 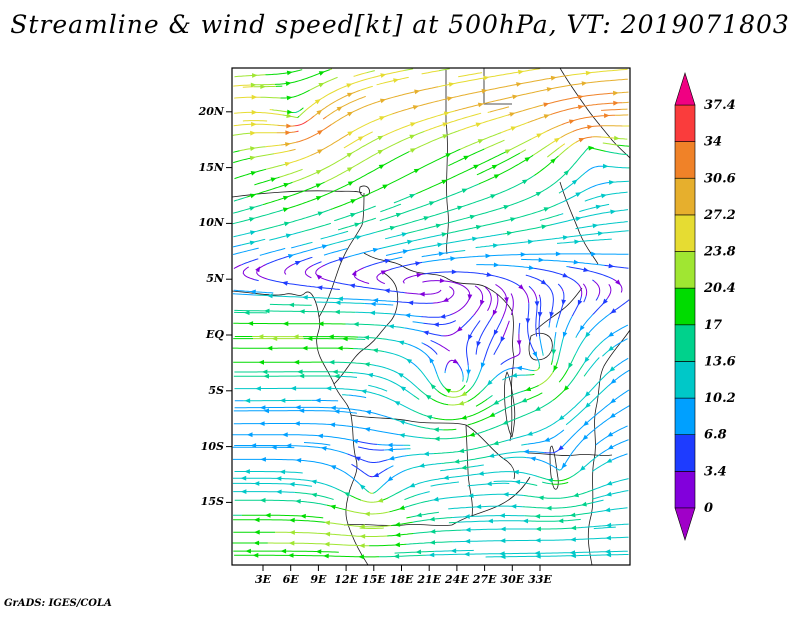 I want to click on lat-tick-label: 20N, so click(x=211, y=111).